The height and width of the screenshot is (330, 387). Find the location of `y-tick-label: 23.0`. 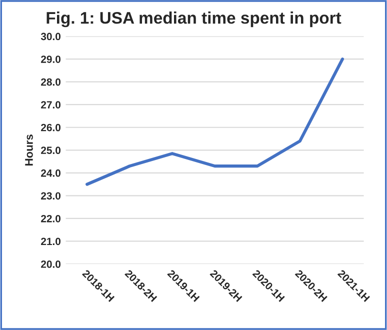

y-tick-label: 23.0 is located at coordinates (51, 196).